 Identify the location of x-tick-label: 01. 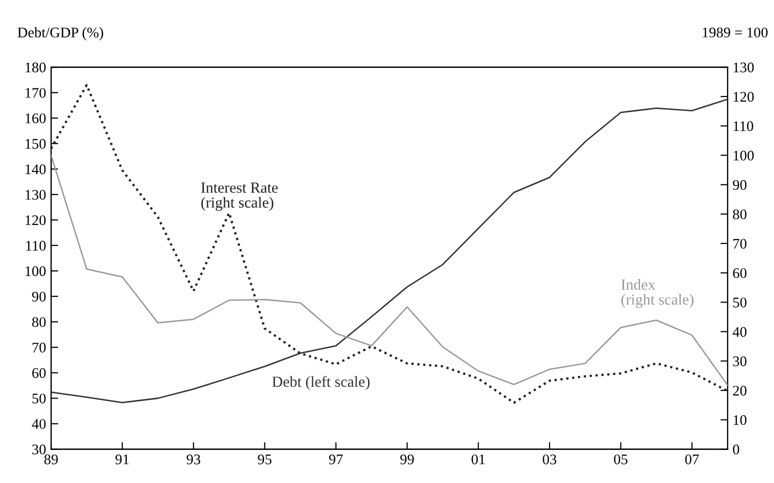
(478, 459).